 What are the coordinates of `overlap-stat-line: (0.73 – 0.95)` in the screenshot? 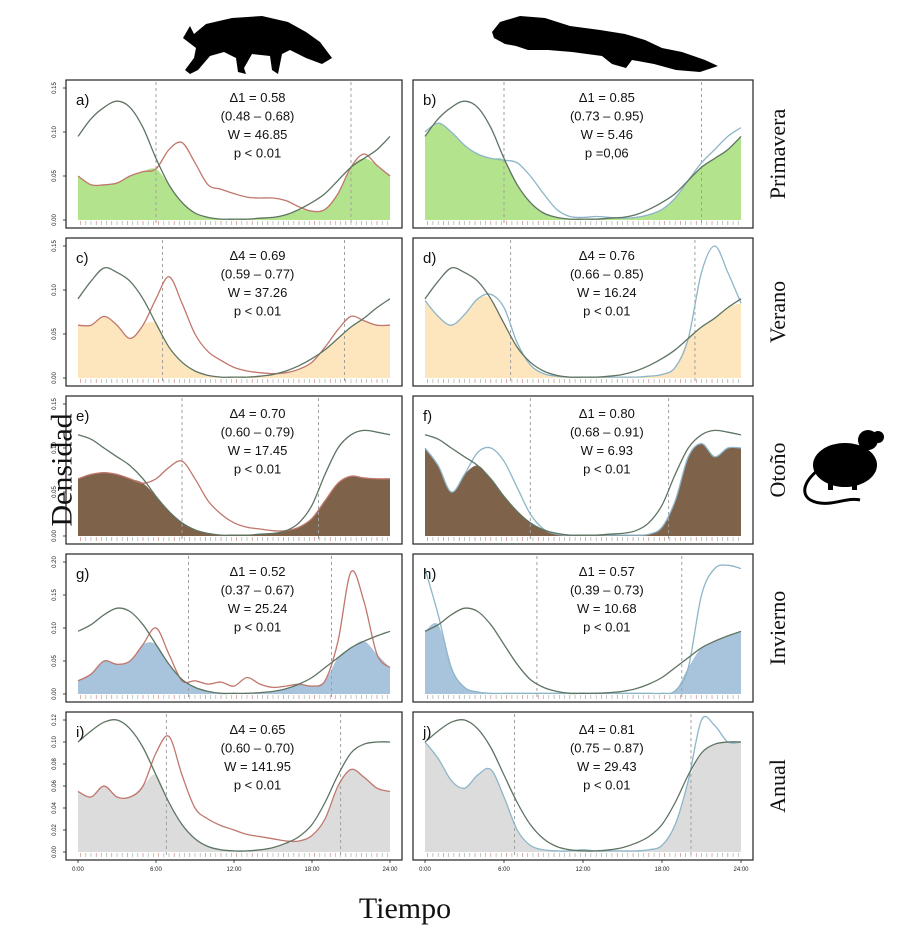 It's located at (607, 116).